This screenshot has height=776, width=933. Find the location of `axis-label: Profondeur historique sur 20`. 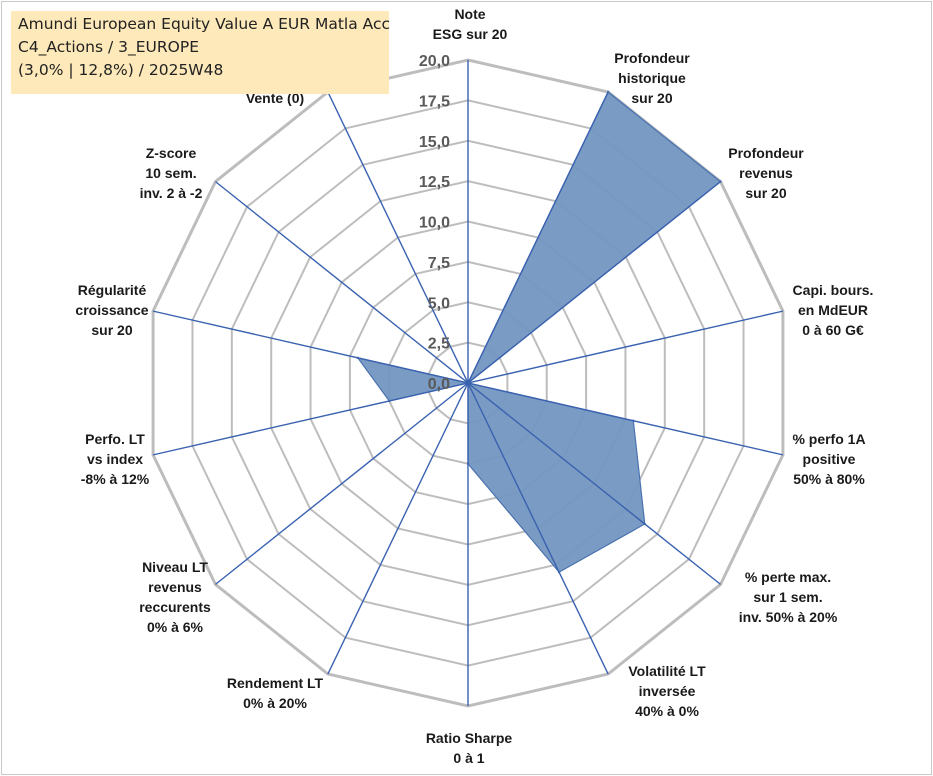

axis-label: Profondeur historique sur 20 is located at coordinates (652, 78).